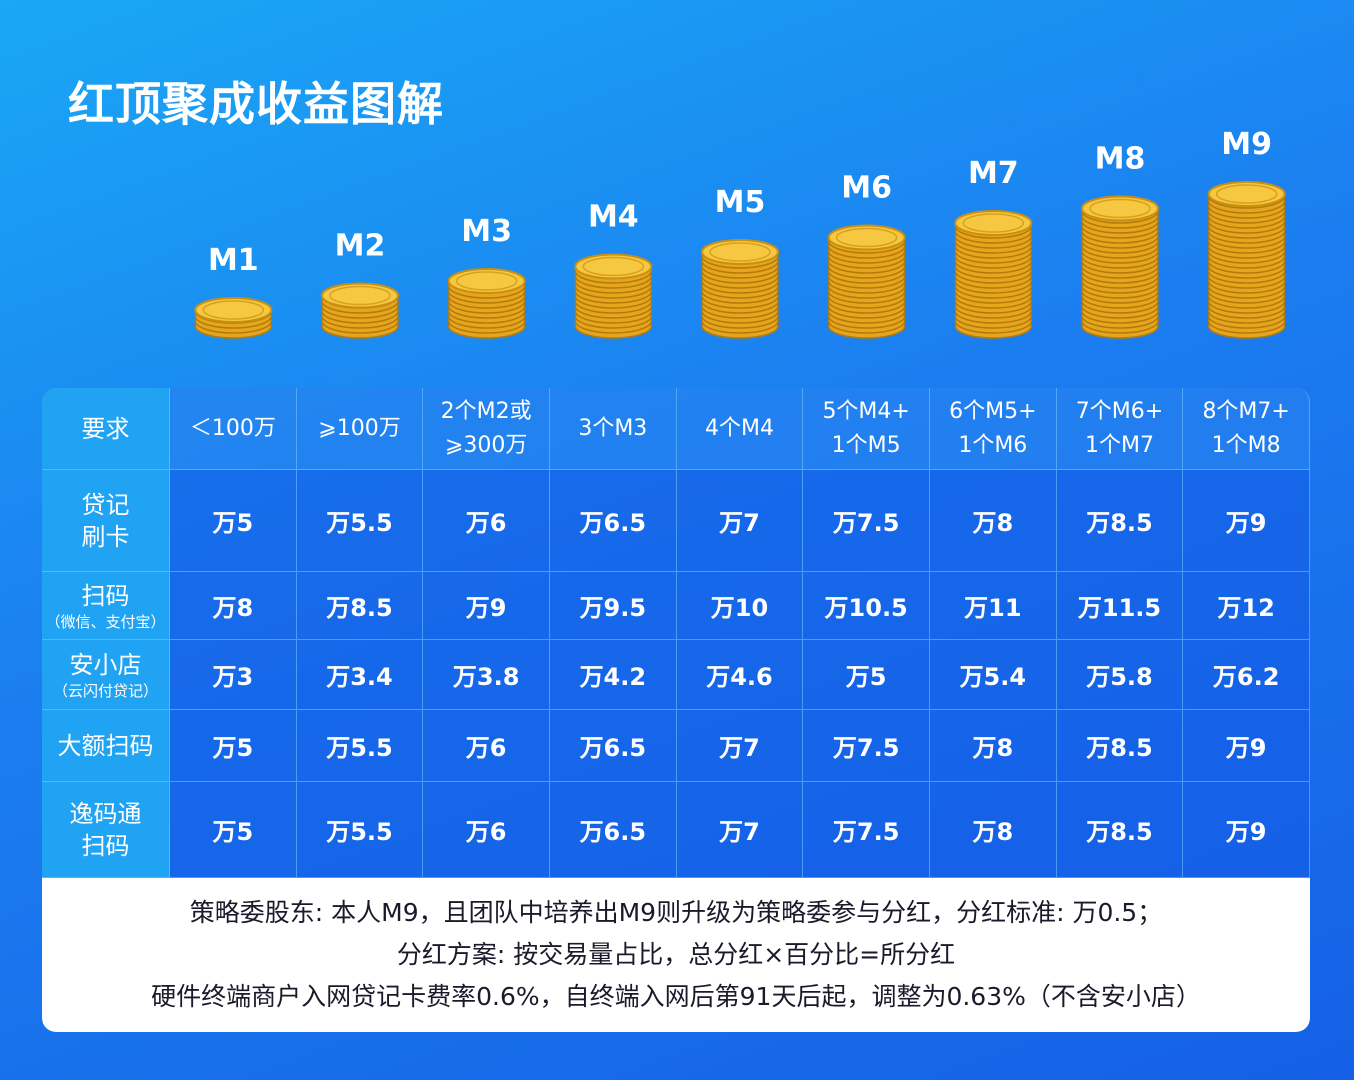 This screenshot has height=1080, width=1354. I want to click on rate-cell: 万3, so click(233, 675).